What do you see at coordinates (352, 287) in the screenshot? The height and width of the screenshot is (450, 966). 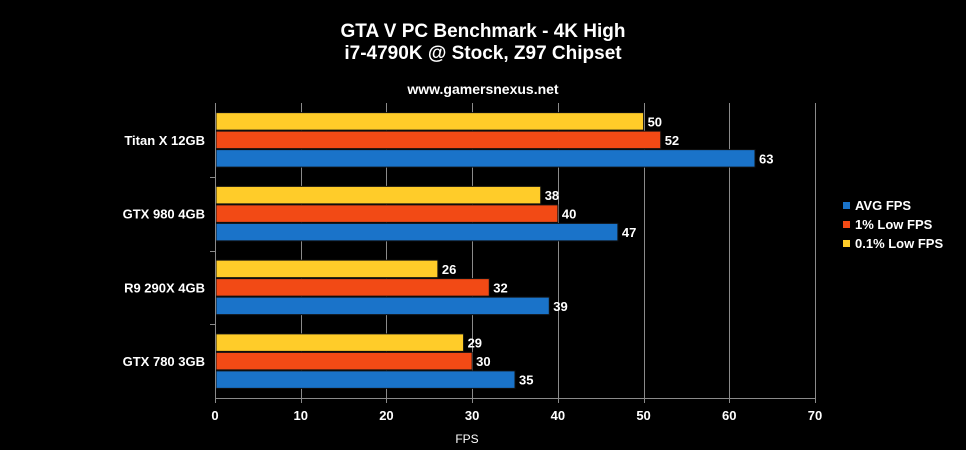 I see `bar-r9-290x-4gb-1-low-fps` at bounding box center [352, 287].